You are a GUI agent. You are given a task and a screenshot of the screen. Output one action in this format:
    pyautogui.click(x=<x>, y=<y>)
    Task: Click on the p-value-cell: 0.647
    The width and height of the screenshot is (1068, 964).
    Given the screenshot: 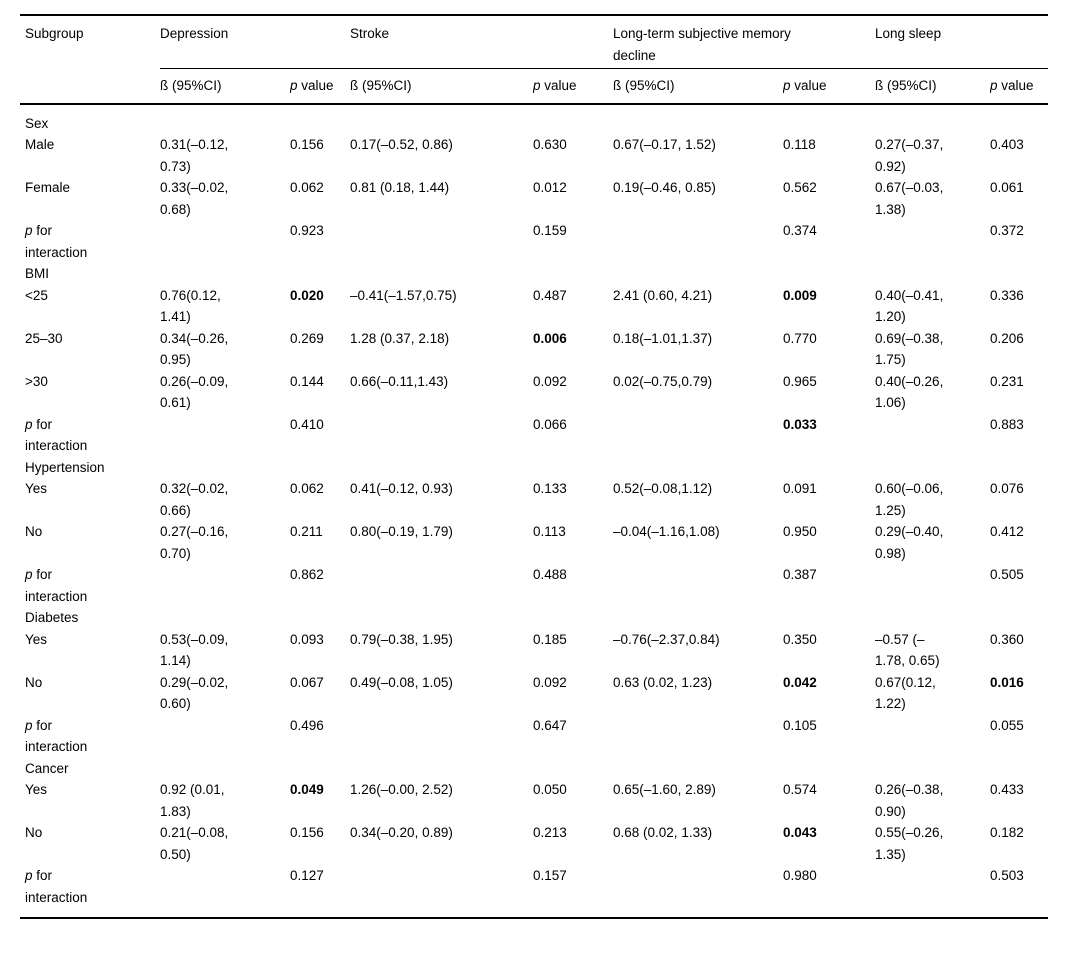 What is the action you would take?
    pyautogui.click(x=550, y=725)
    